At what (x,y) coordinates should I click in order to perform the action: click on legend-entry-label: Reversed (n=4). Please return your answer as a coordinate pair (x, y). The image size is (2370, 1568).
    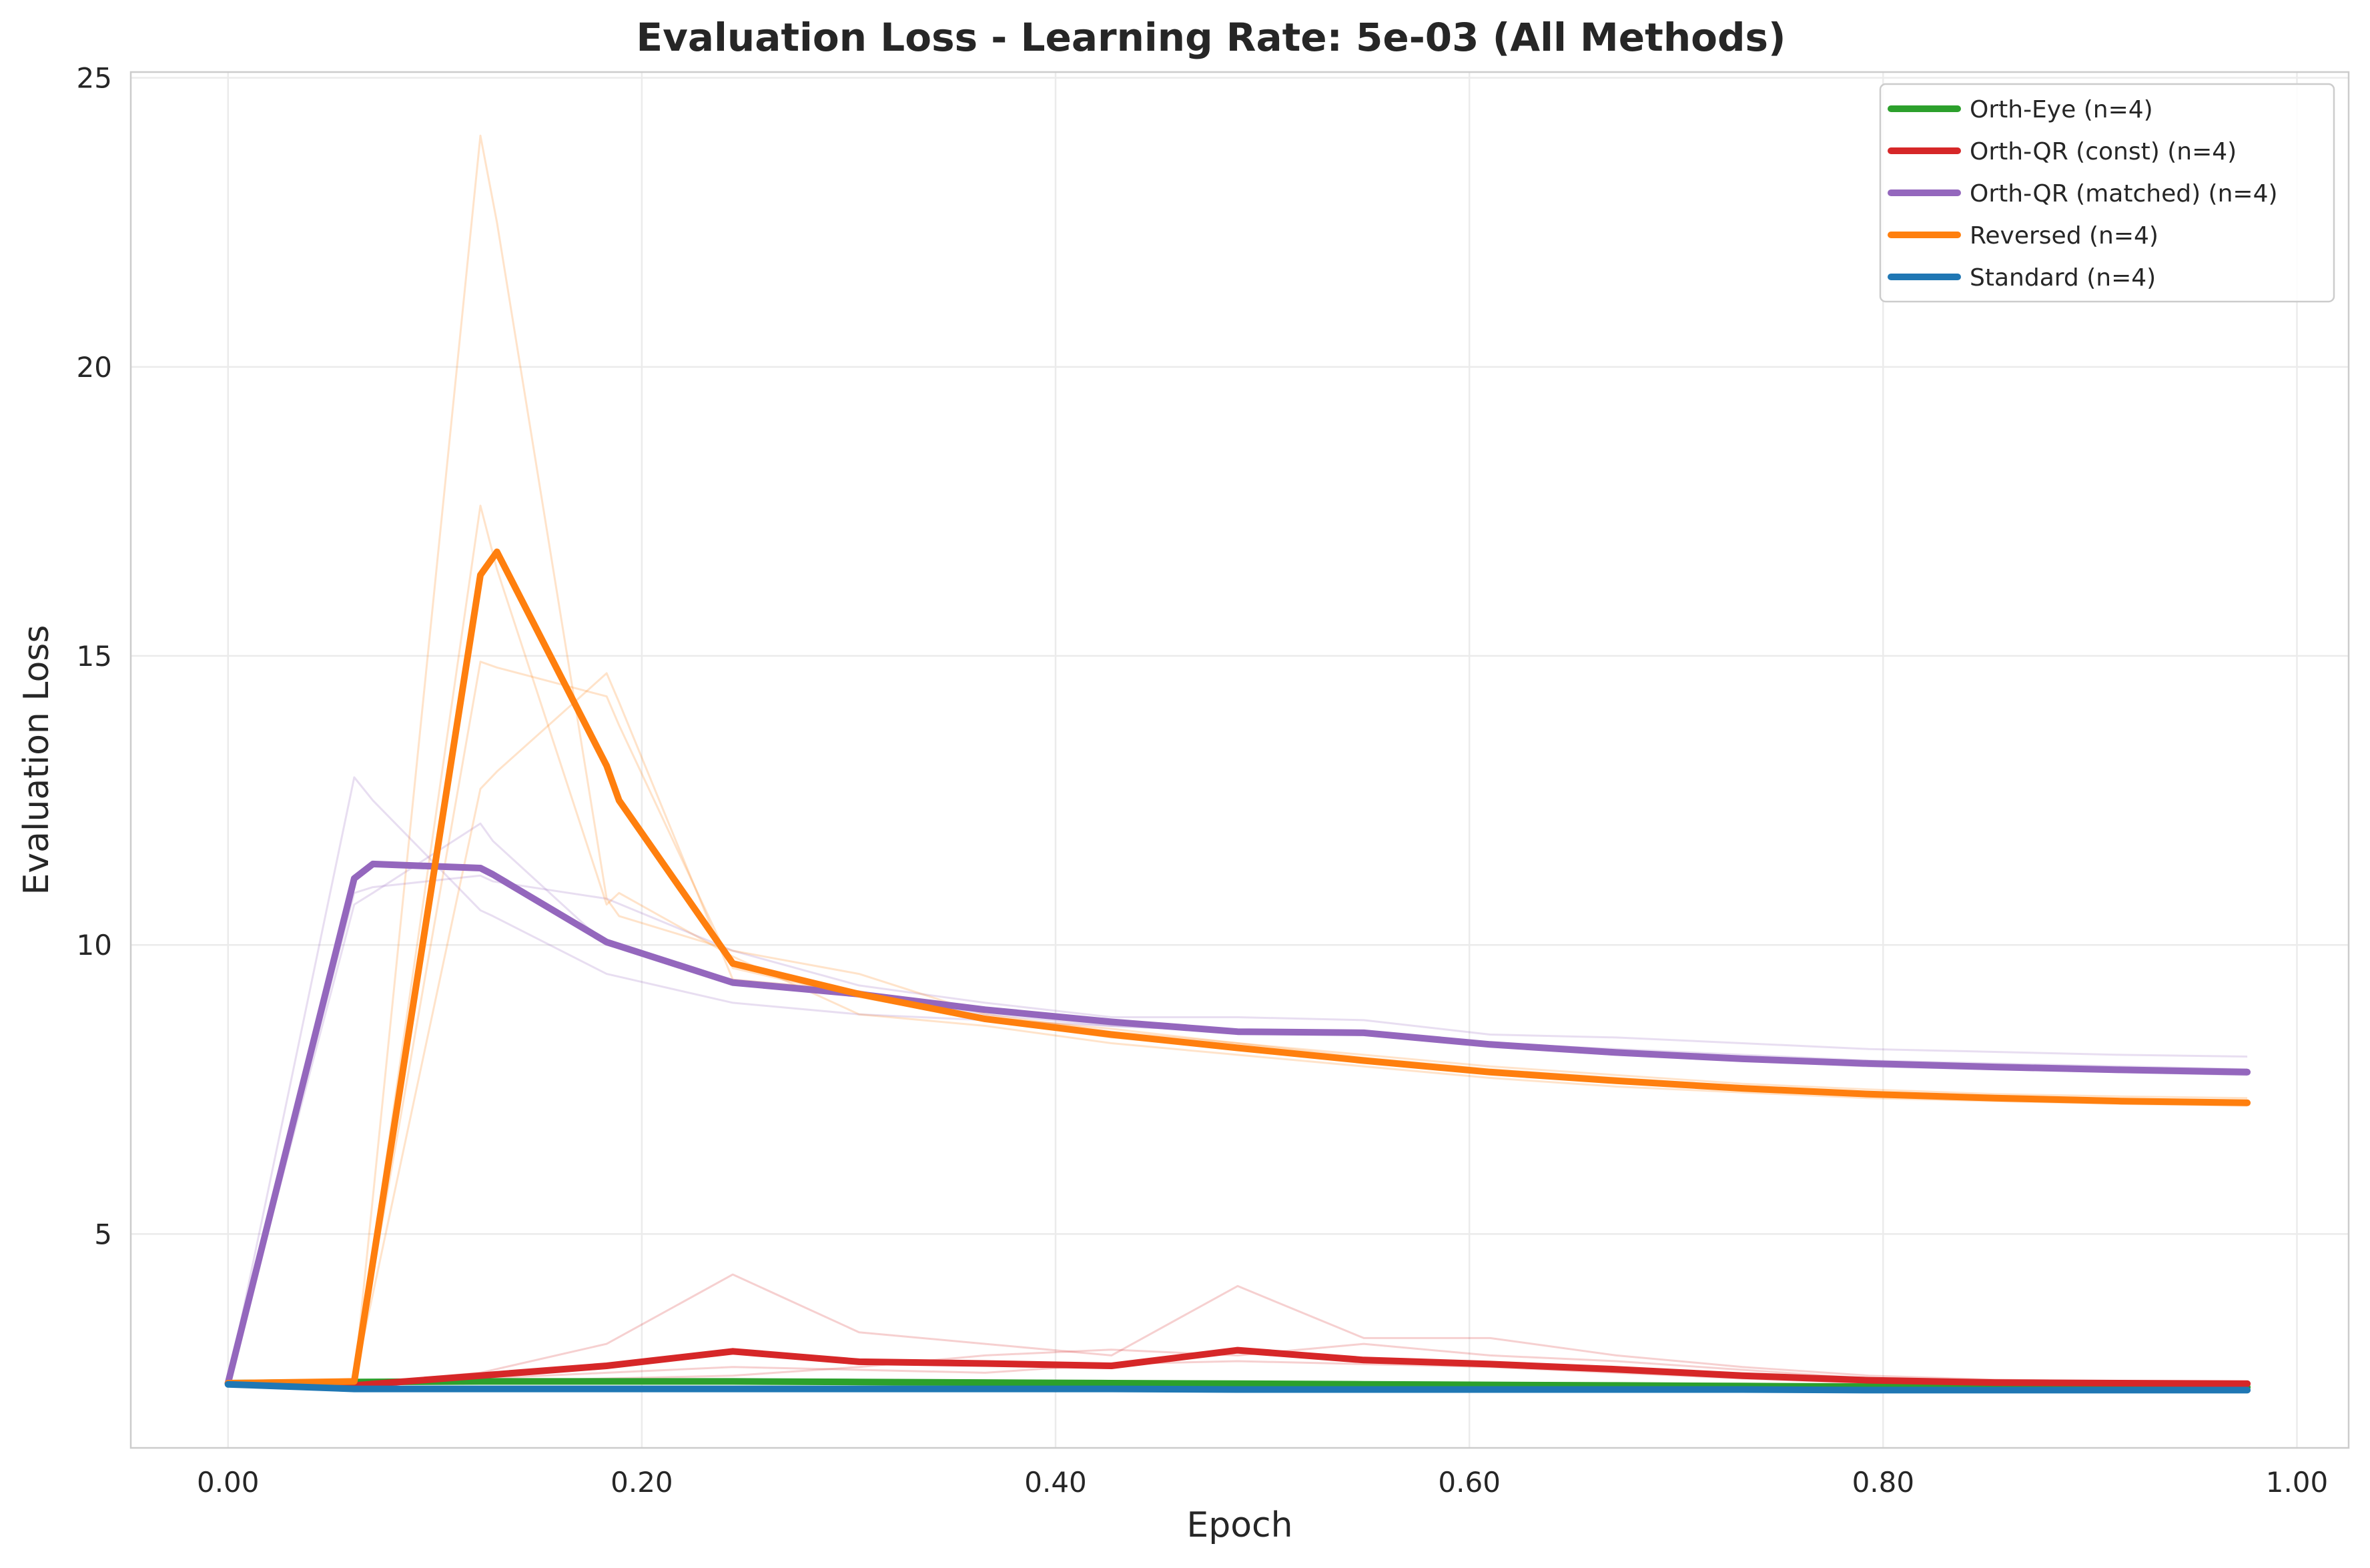
    Looking at the image, I should click on (2064, 236).